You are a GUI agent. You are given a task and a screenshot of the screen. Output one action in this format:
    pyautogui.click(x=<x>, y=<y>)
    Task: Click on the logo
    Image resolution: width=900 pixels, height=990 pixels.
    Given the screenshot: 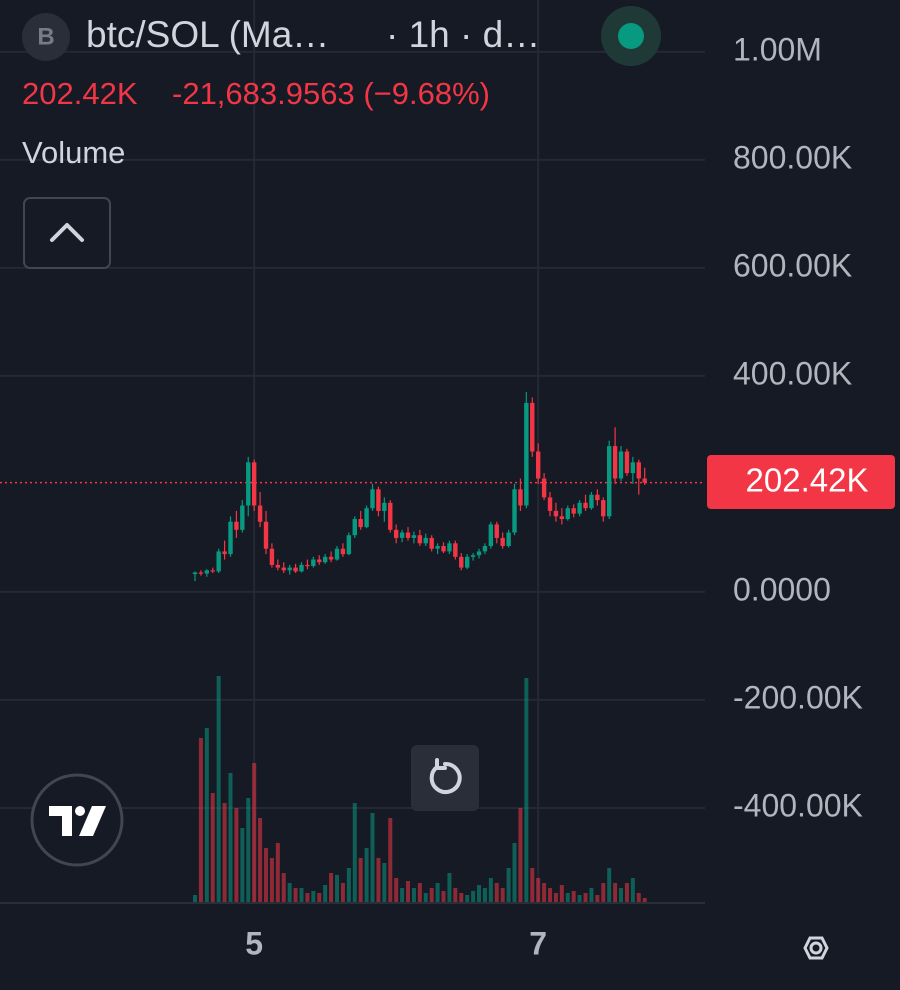 What is the action you would take?
    pyautogui.click(x=77, y=820)
    